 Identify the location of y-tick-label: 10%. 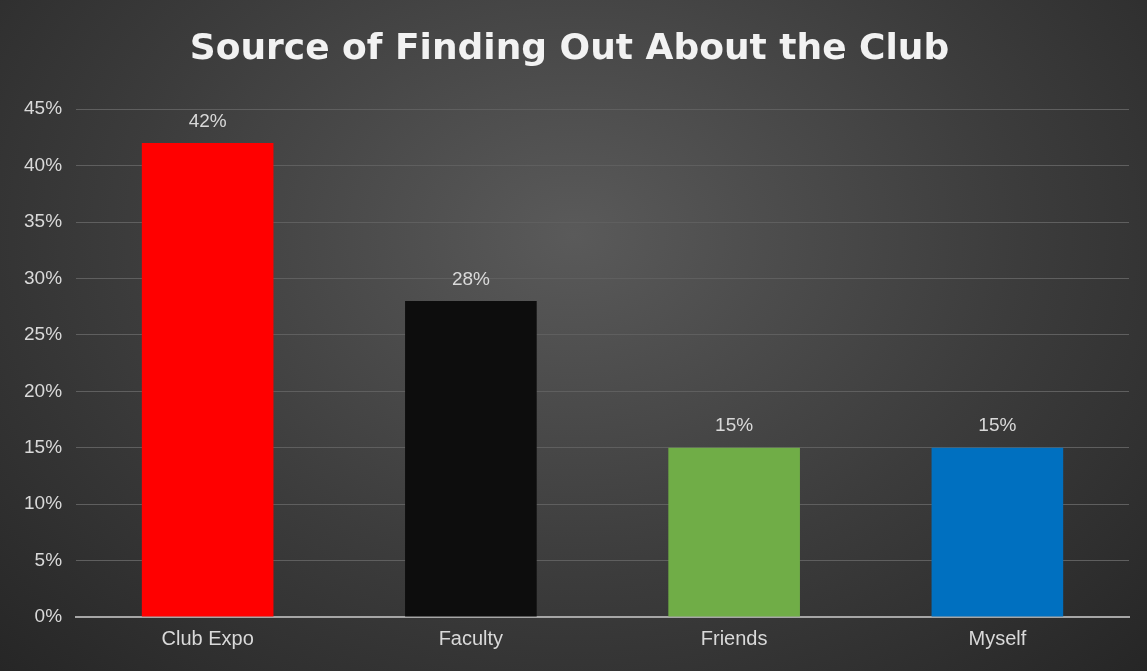
(43, 503).